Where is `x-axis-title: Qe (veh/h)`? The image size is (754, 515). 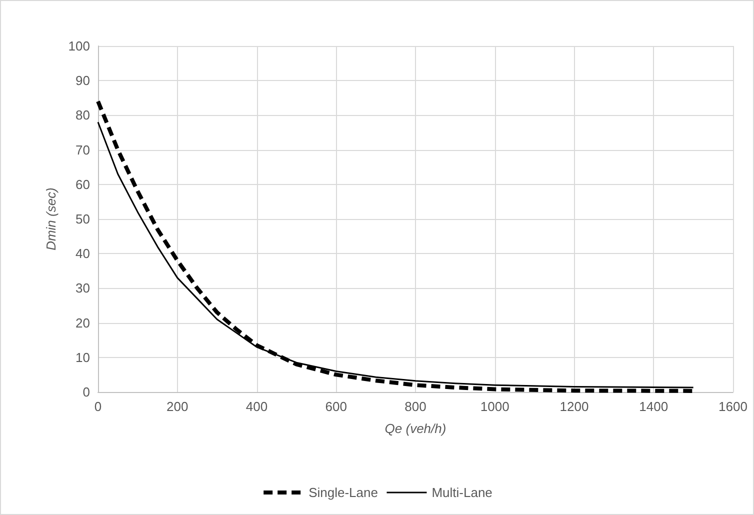
x-axis-title: Qe (veh/h) is located at coordinates (415, 428).